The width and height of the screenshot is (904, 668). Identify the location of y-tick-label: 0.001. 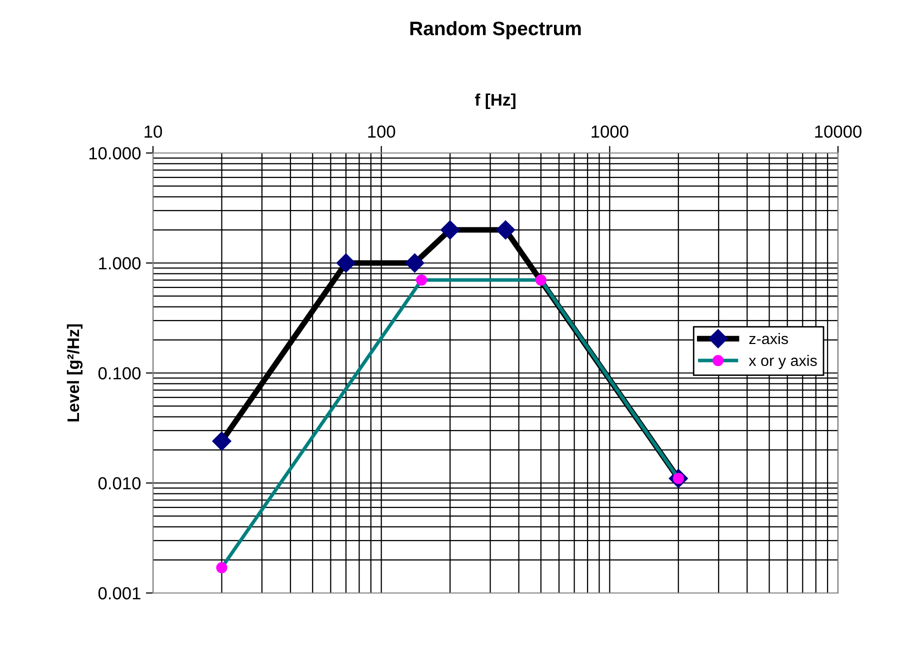
(119, 593).